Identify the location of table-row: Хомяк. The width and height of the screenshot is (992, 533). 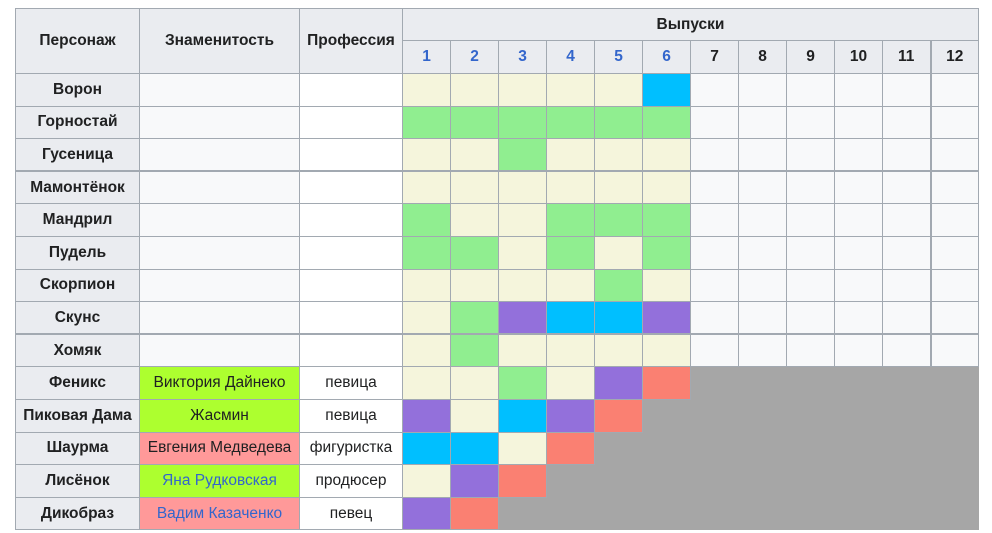
(497, 350).